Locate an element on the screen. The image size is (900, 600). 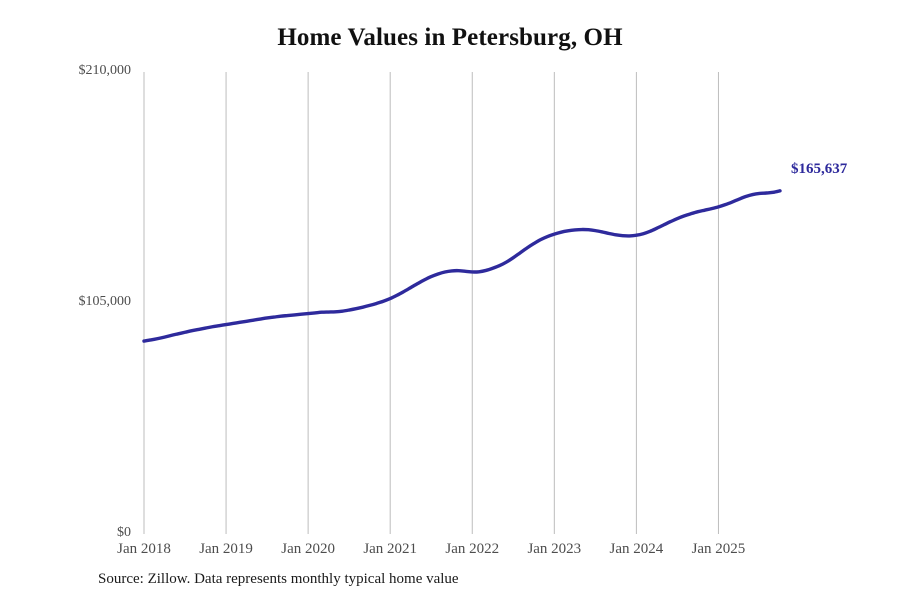
x-tick-label-jan-2022: Jan 2022 is located at coordinates (472, 549).